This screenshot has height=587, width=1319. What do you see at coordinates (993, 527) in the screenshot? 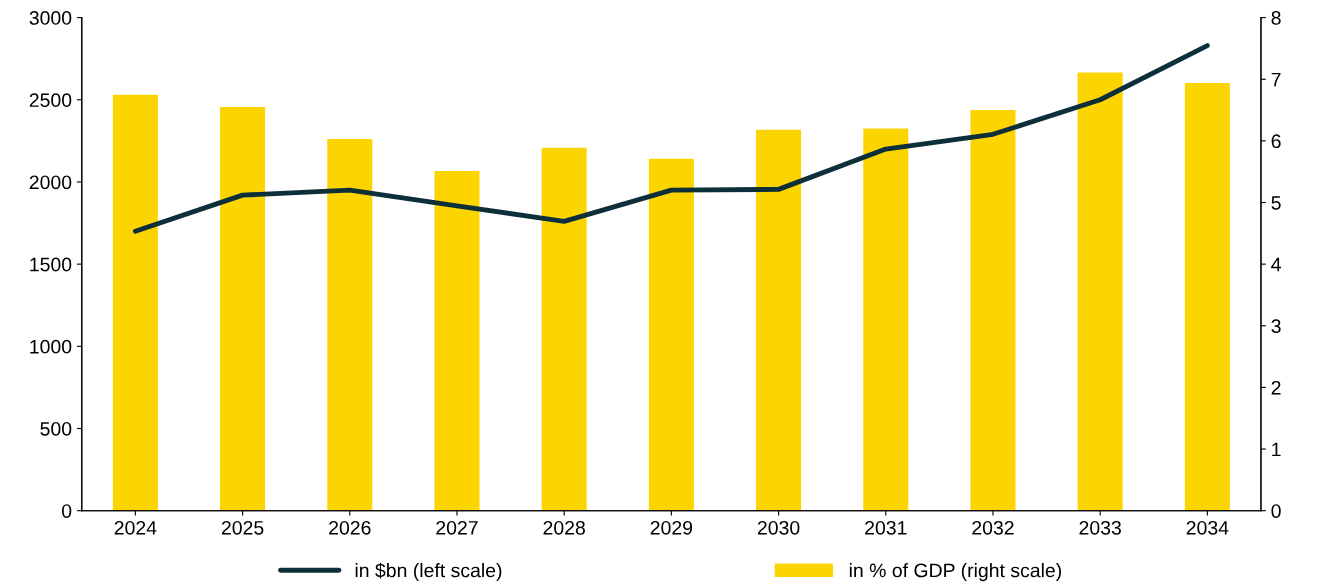
I see `x-tick-label: 2032` at bounding box center [993, 527].